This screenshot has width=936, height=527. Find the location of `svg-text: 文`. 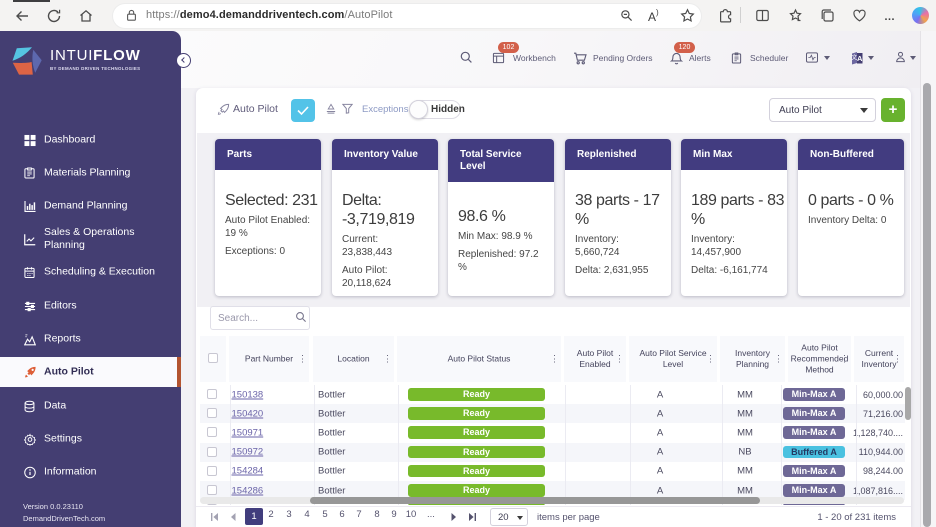

svg-text: 文 is located at coordinates (854, 58).